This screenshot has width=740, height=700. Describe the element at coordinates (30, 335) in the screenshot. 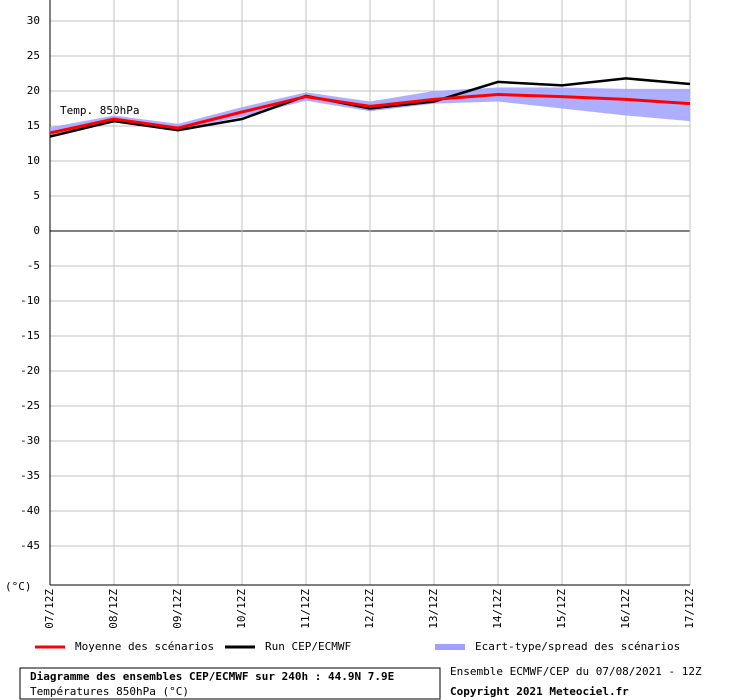

I see `y-tick-label: -15` at that location.